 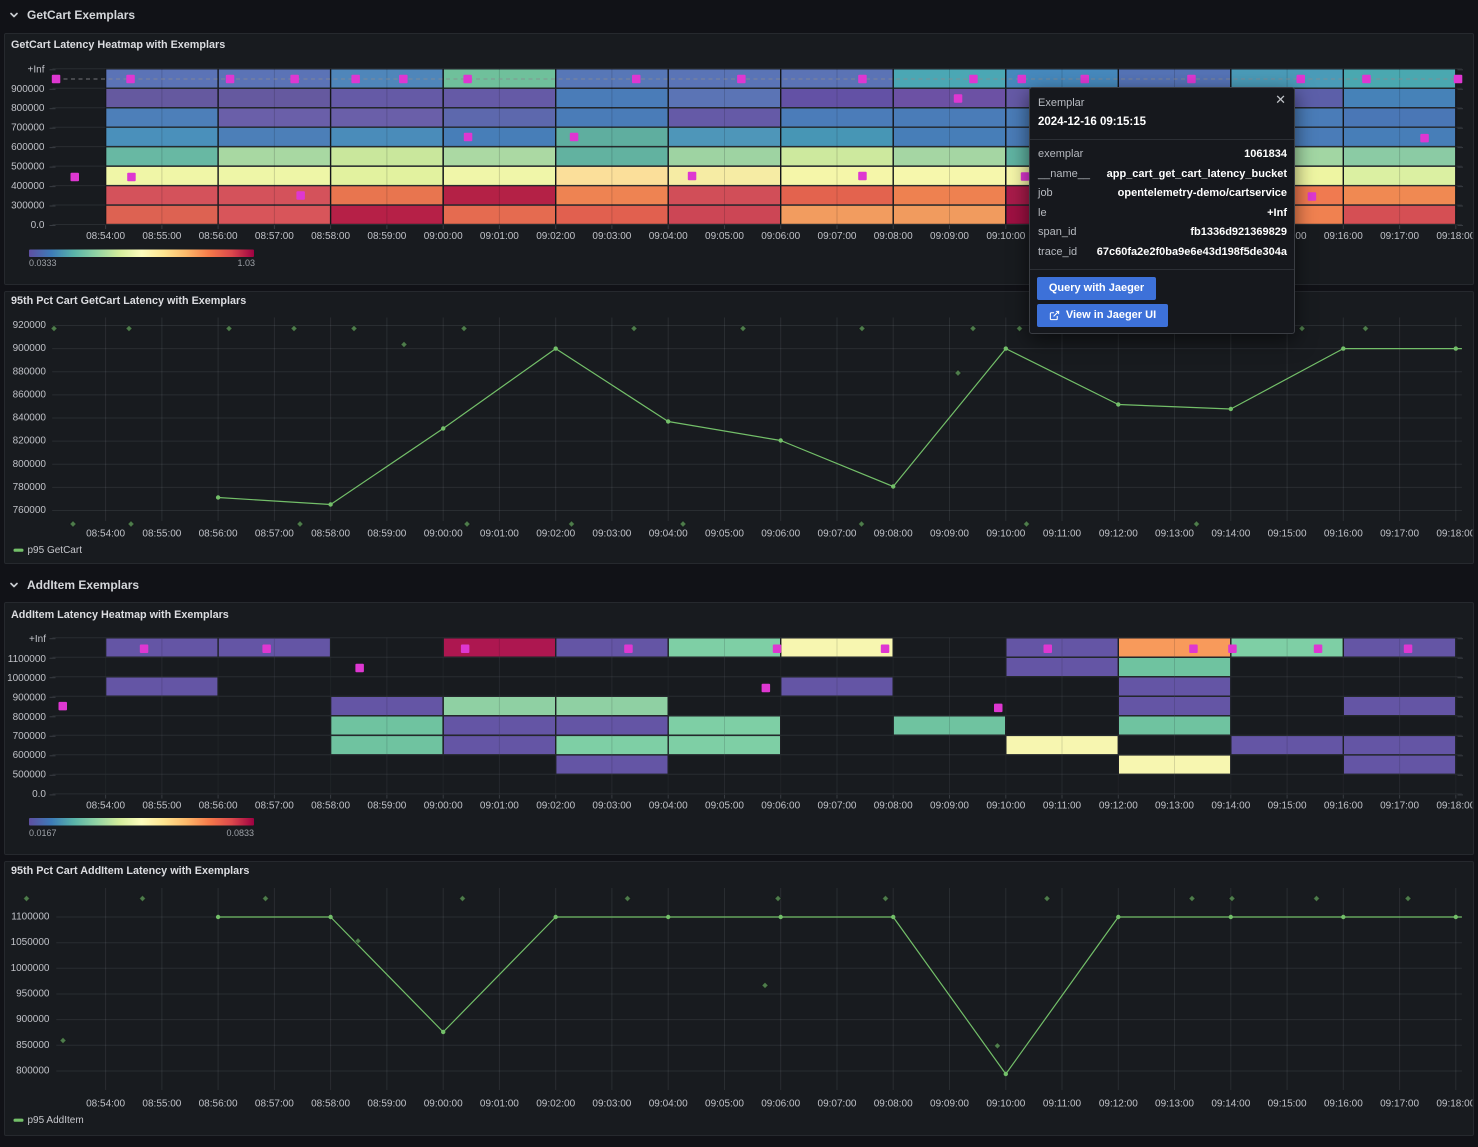 What do you see at coordinates (30, 418) in the screenshot?
I see `svg-text: 840000` at bounding box center [30, 418].